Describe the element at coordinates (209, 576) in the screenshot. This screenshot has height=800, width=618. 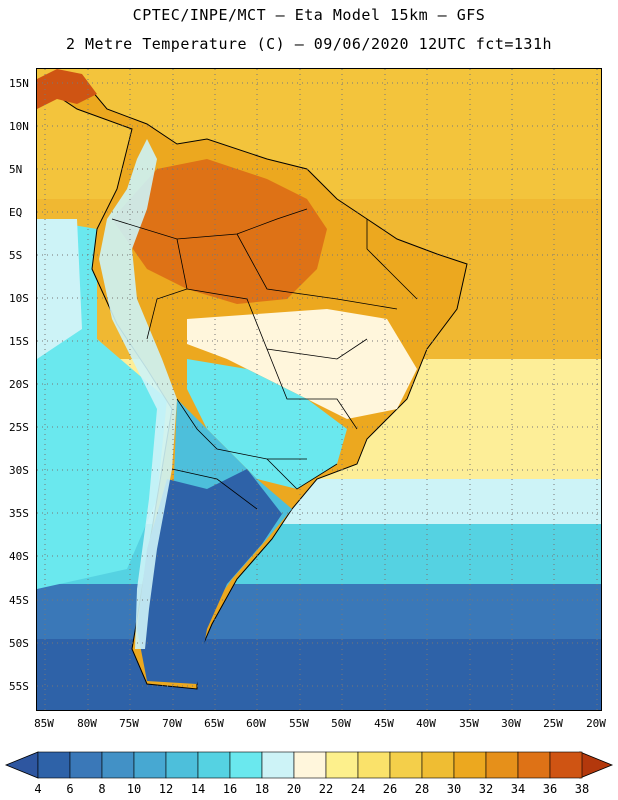
I see `patagonia-cold` at that location.